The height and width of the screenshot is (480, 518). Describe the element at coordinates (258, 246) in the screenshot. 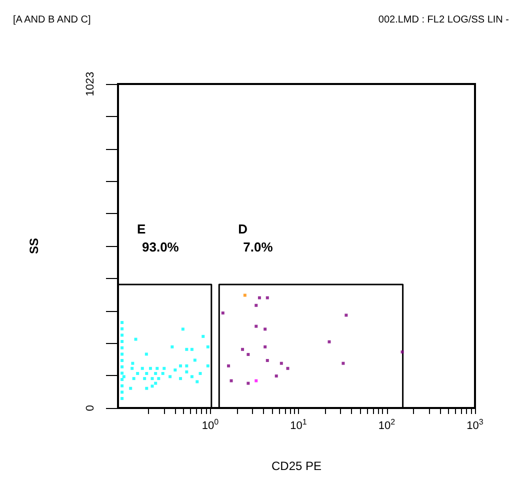

I see `annotation: 7.0%` at that location.